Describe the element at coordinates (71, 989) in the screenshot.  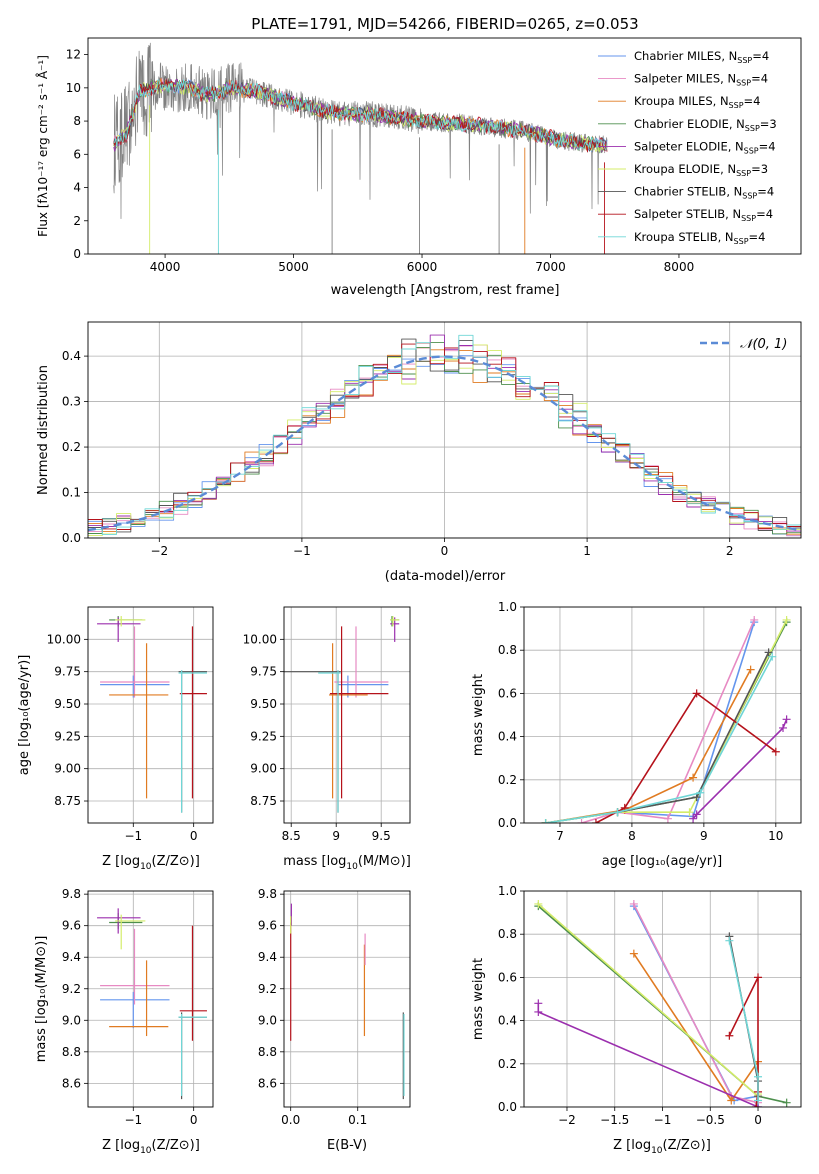
I see `p6-ytick-label-3: 9.2` at that location.